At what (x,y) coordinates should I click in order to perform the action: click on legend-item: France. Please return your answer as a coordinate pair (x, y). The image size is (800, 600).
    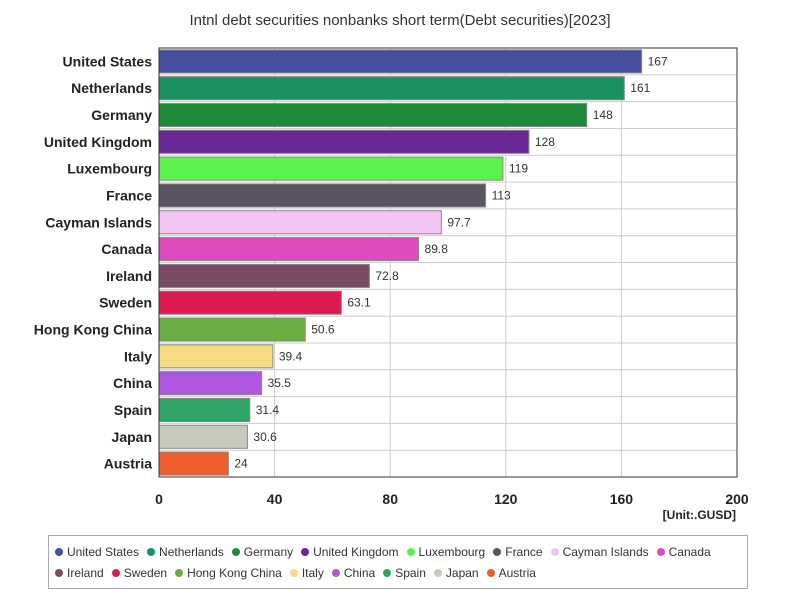
    Looking at the image, I should click on (518, 551).